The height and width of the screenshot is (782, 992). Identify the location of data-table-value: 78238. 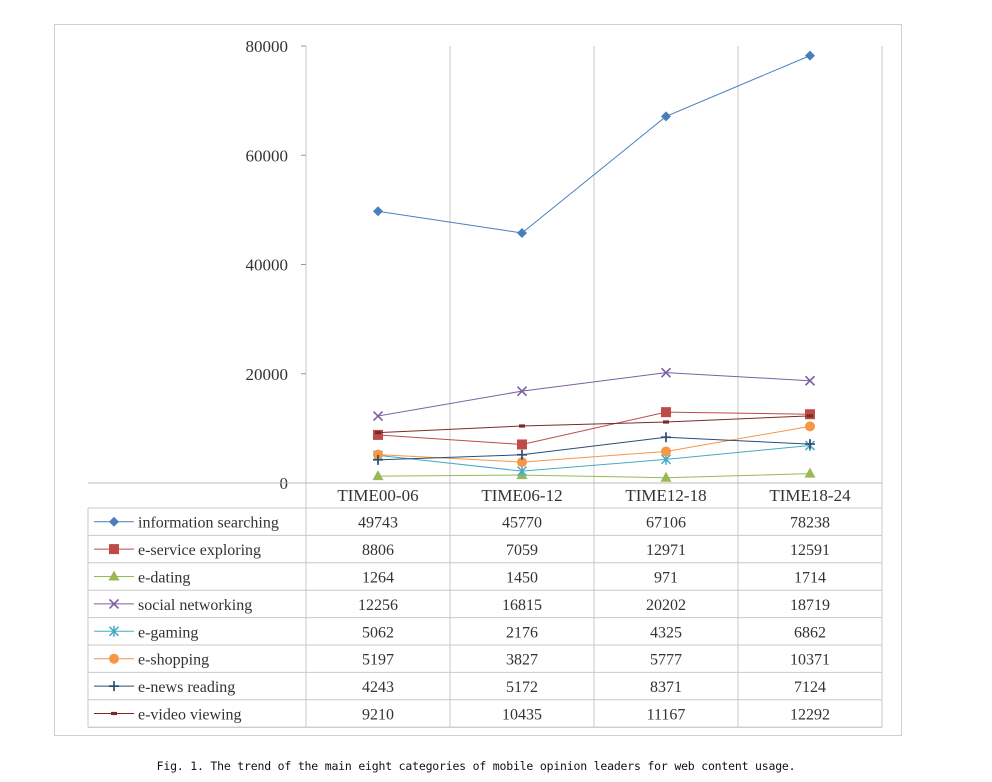
(810, 523).